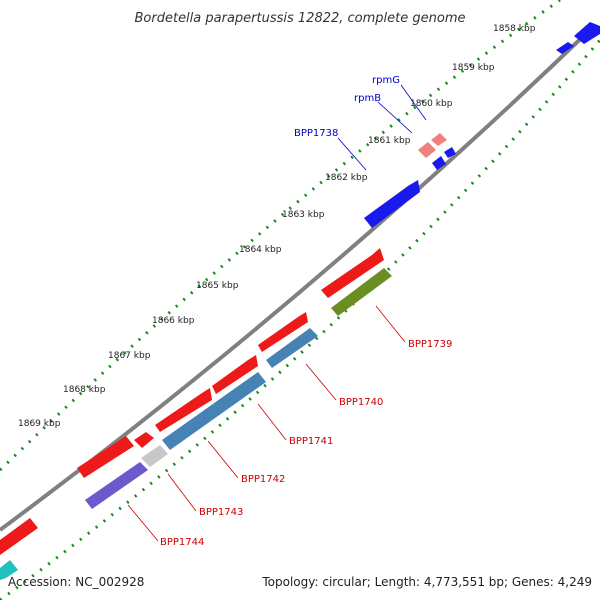 The height and width of the screenshot is (600, 600). What do you see at coordinates (217, 286) in the screenshot?
I see `kbp-label: 1865 kbp` at bounding box center [217, 286].